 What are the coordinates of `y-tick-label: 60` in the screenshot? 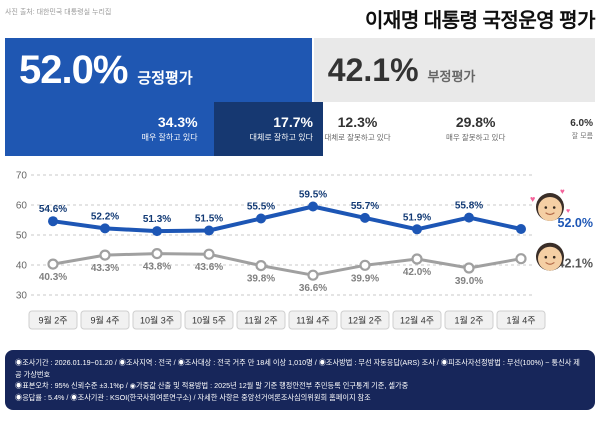 It's located at (22, 206).